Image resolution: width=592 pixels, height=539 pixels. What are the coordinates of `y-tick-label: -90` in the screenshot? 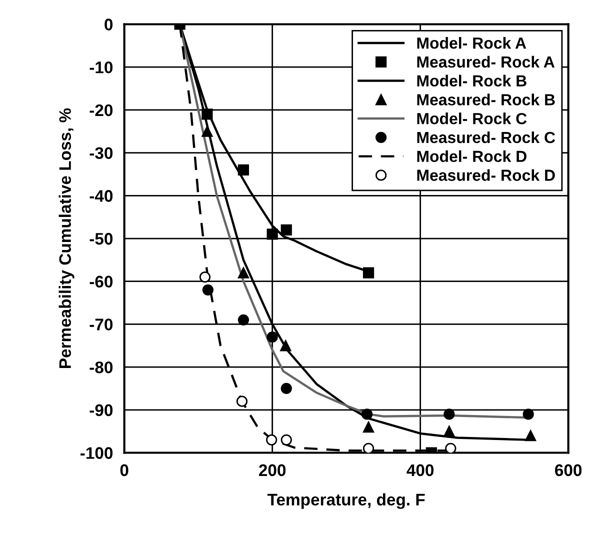 It's located at (101, 410).